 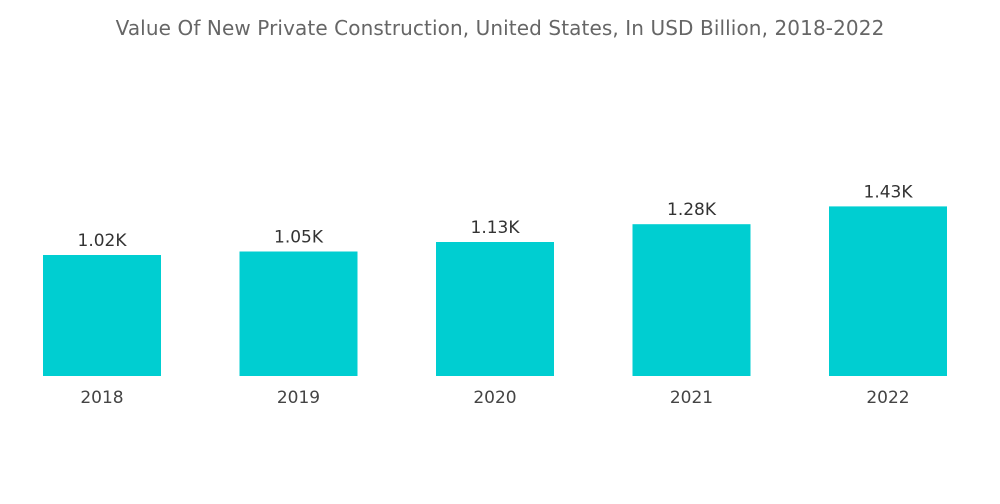 What do you see at coordinates (103, 241) in the screenshot?
I see `value-label-2018: 1.02K` at bounding box center [103, 241].